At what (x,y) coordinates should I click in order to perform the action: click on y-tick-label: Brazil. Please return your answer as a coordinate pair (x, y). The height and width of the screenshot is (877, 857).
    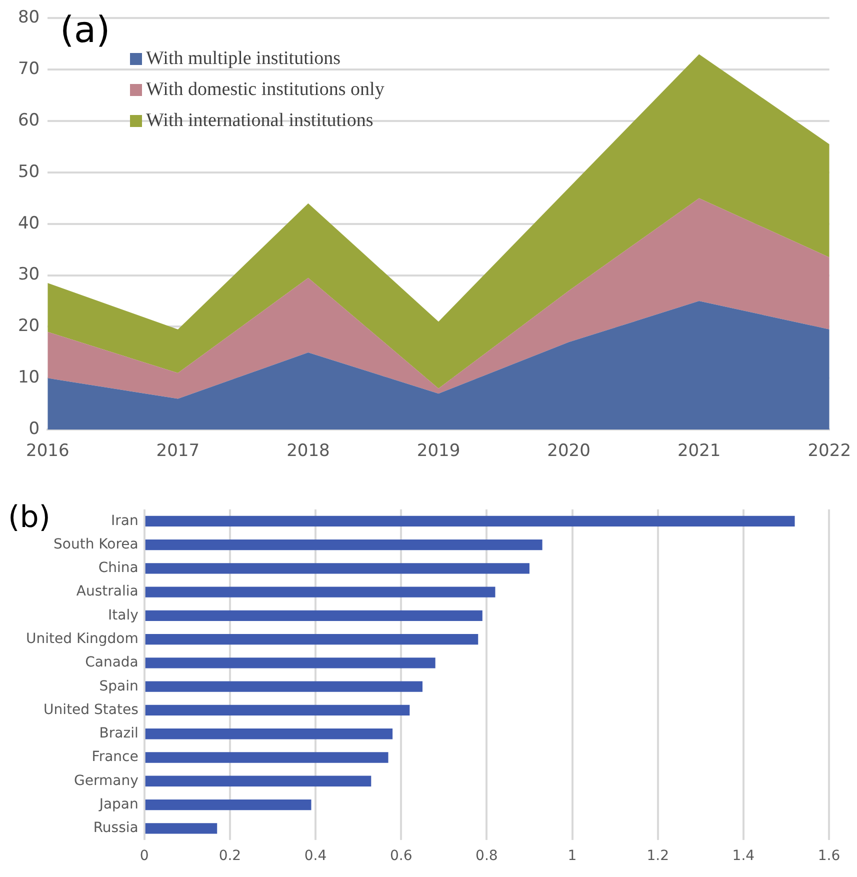
    Looking at the image, I should click on (118, 734).